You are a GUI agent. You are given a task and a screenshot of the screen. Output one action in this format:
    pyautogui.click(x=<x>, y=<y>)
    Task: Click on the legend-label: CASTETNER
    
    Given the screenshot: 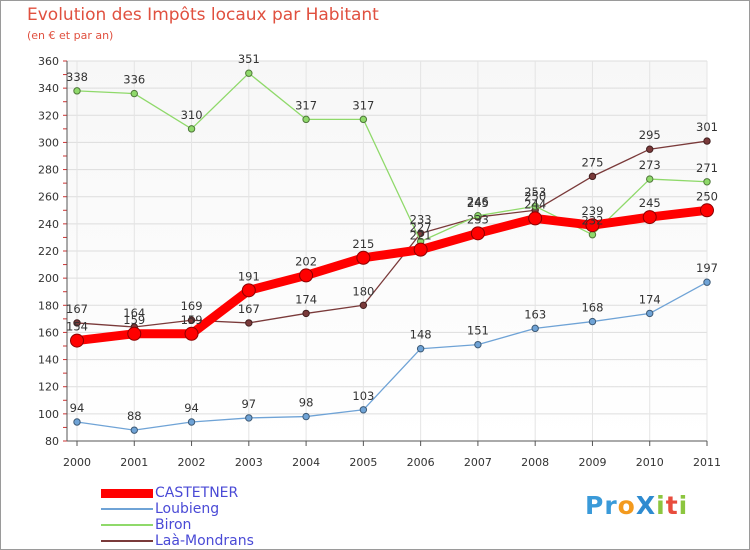 What is the action you would take?
    pyautogui.click(x=197, y=493)
    